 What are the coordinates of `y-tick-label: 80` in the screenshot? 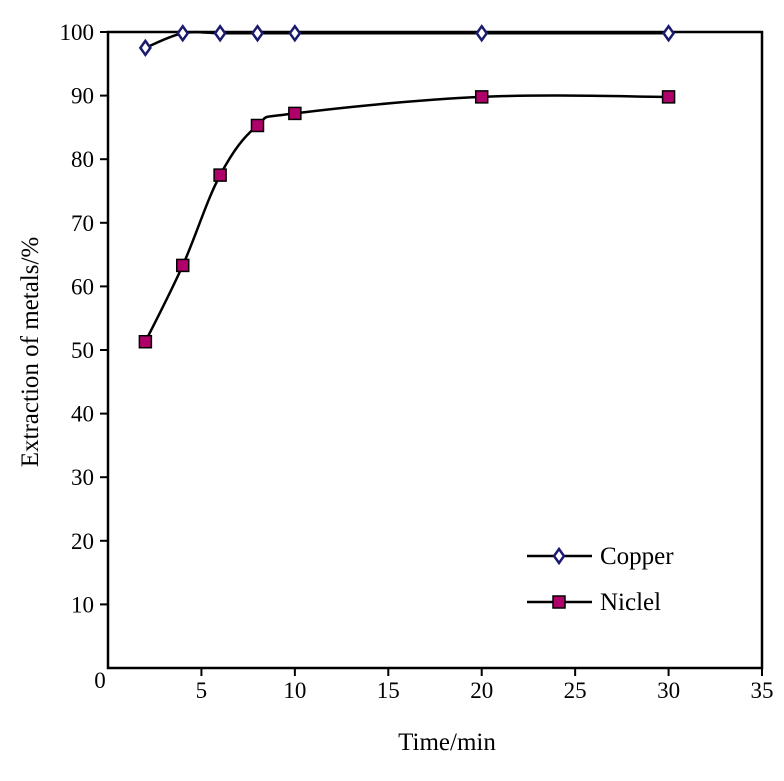 It's located at (82, 159).